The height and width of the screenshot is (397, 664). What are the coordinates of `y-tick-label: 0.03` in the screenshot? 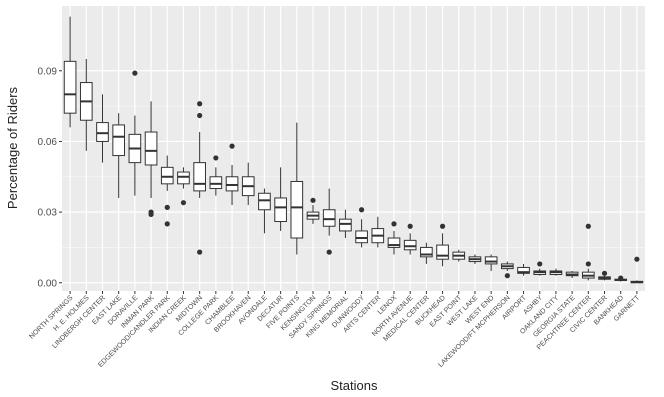 It's located at (48, 213).